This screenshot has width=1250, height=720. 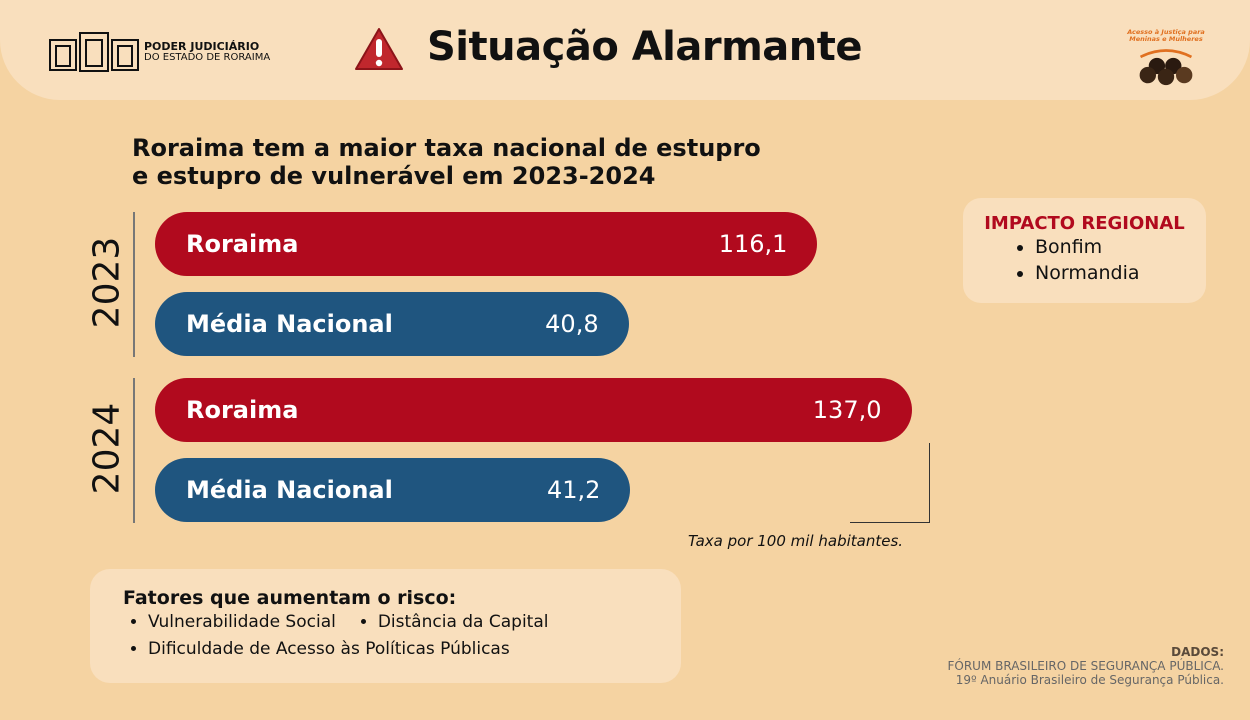 What do you see at coordinates (290, 598) in the screenshot?
I see `factors-title: Fatores que aumentam o risco:` at bounding box center [290, 598].